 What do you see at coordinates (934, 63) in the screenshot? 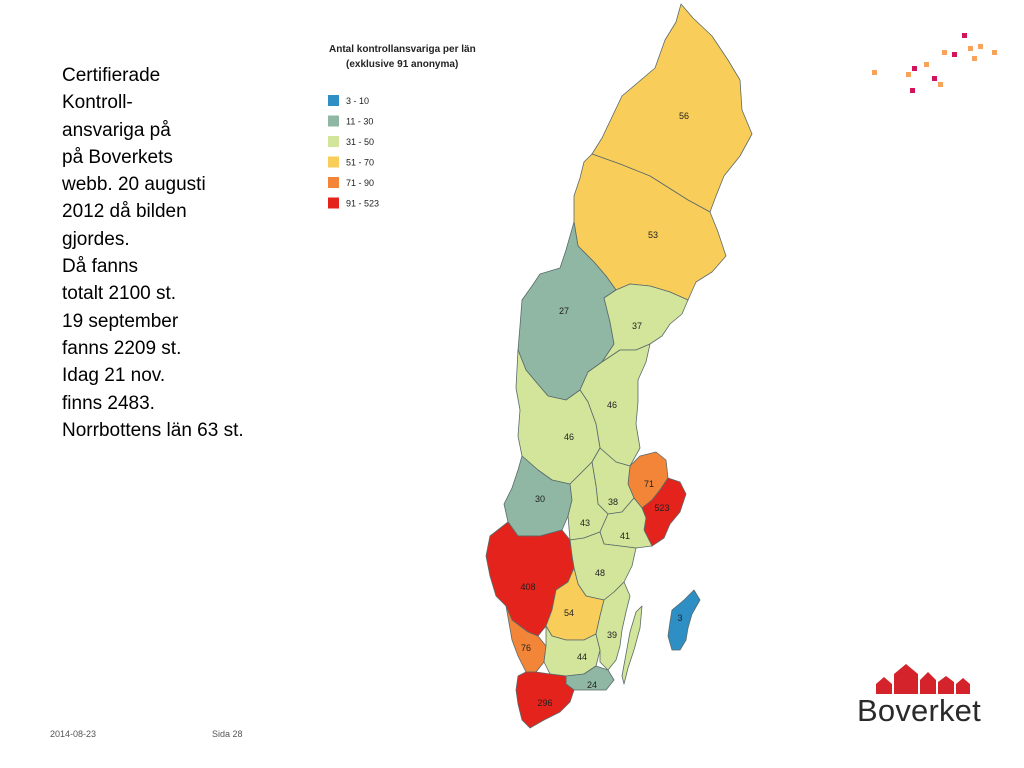
I see `decorative-dots` at bounding box center [934, 63].